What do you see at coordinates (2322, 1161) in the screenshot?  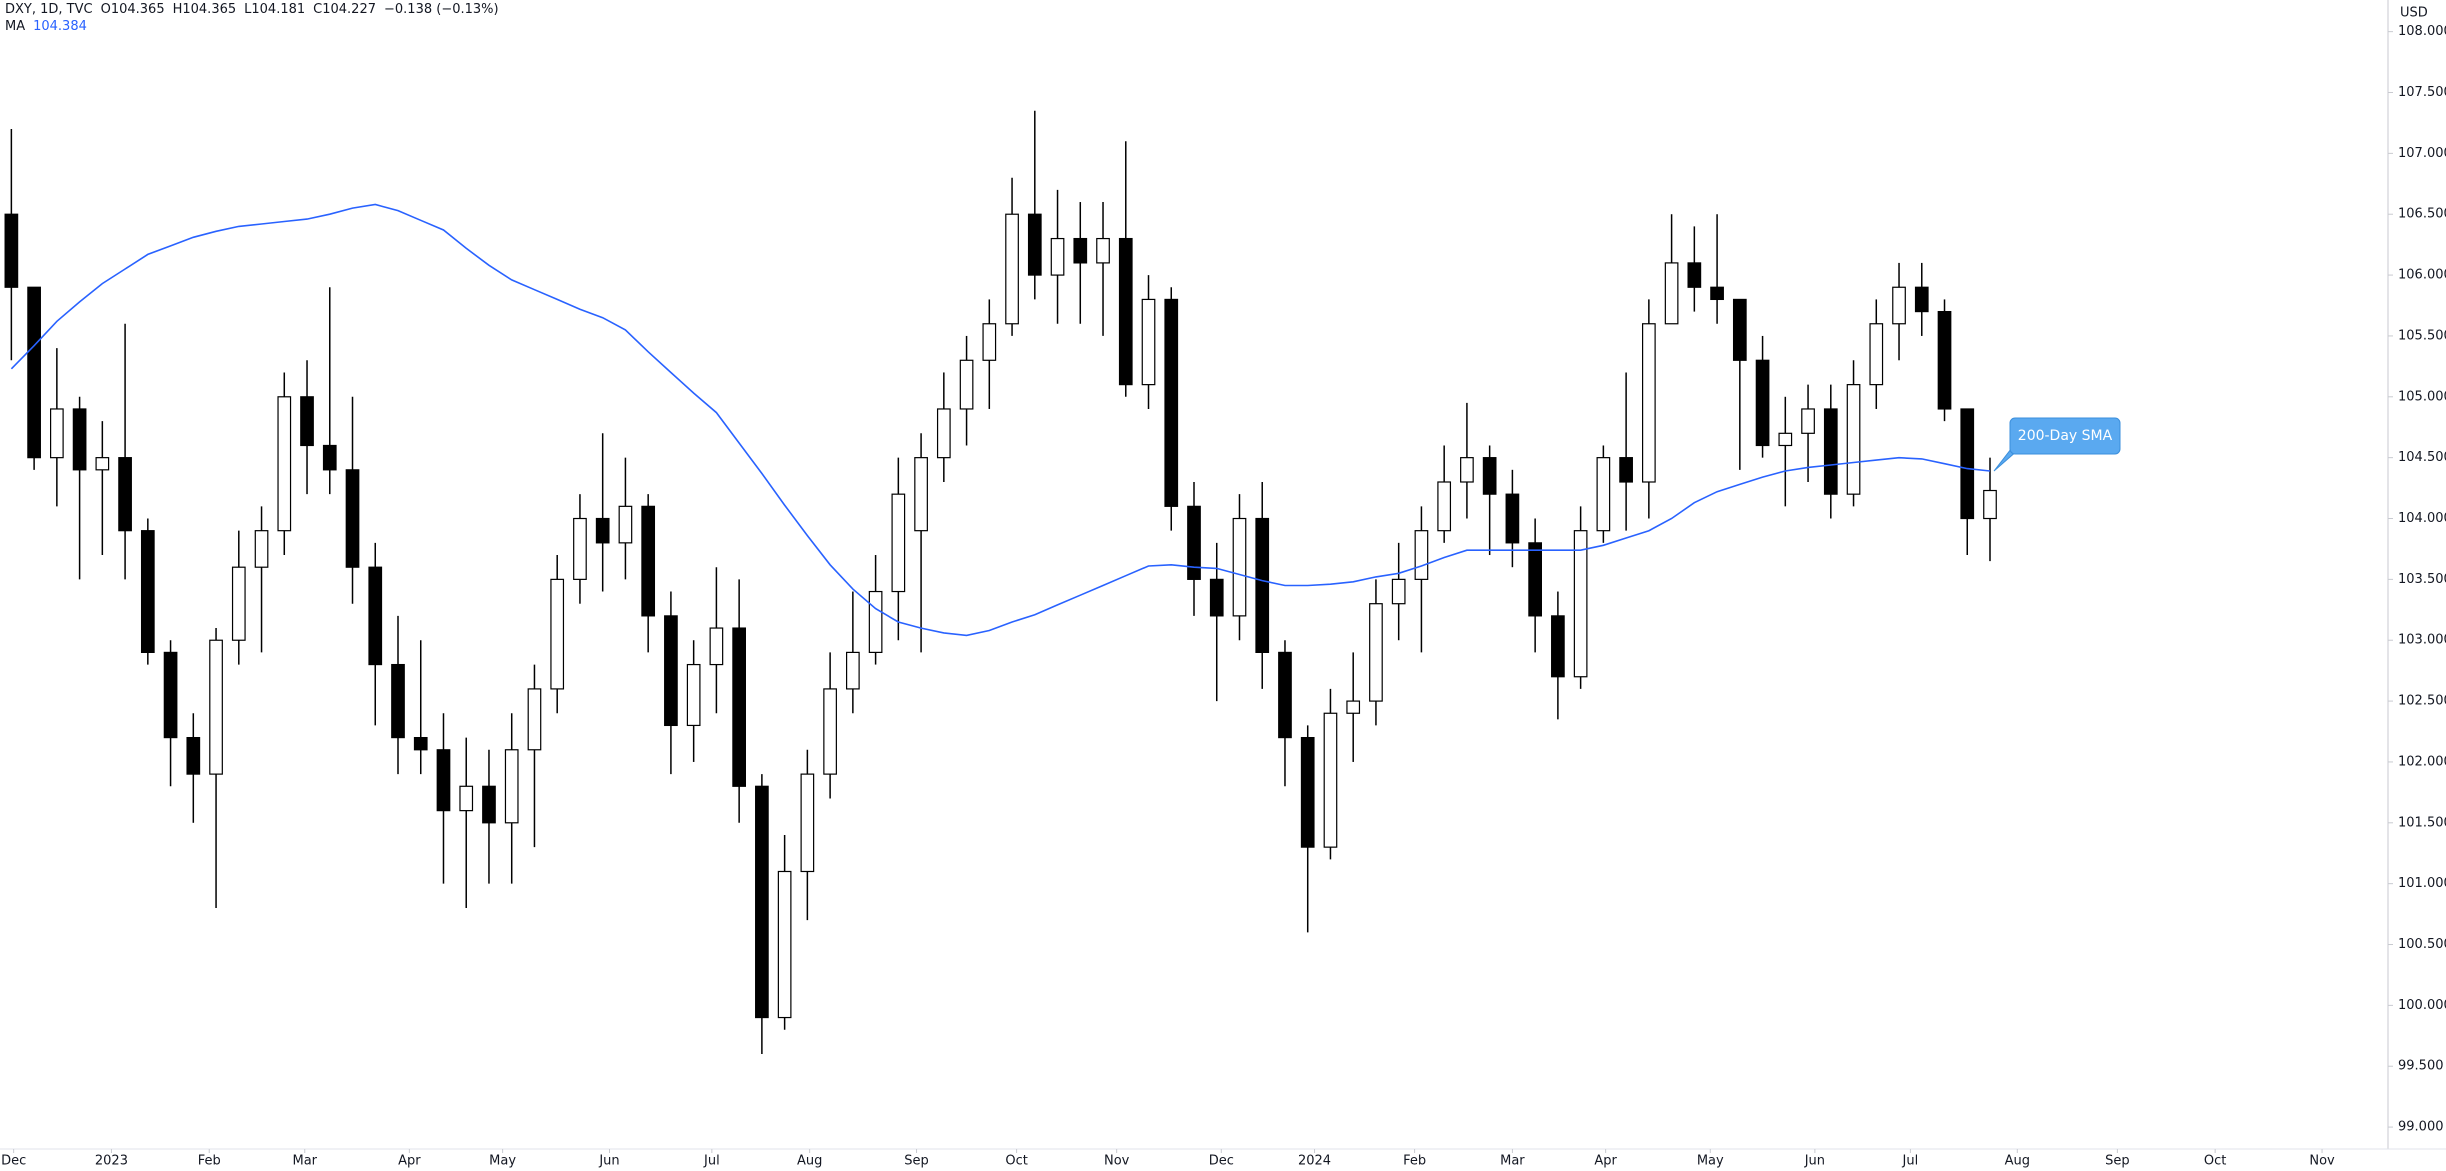 I see `x-tick-label: Nov` at bounding box center [2322, 1161].